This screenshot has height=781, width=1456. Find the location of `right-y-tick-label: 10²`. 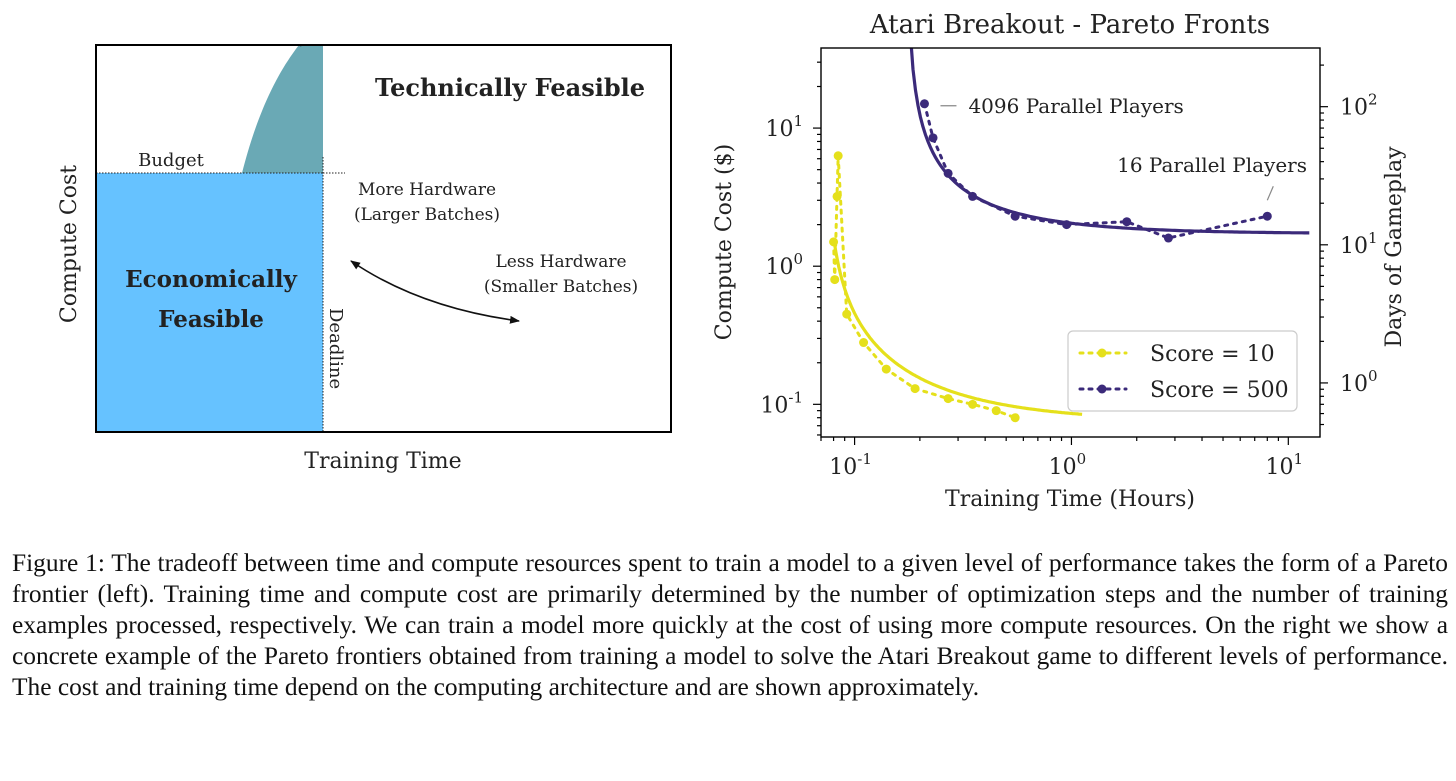

right-y-tick-label: 10² is located at coordinates (1359, 106).